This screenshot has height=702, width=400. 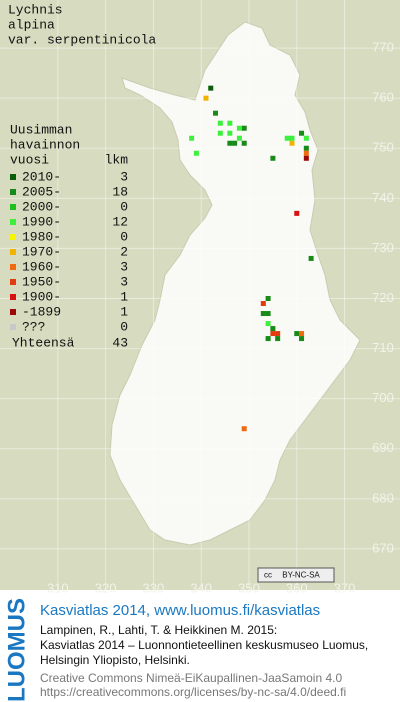 What do you see at coordinates (41, 129) in the screenshot?
I see `legend-heading: Uusimman` at bounding box center [41, 129].